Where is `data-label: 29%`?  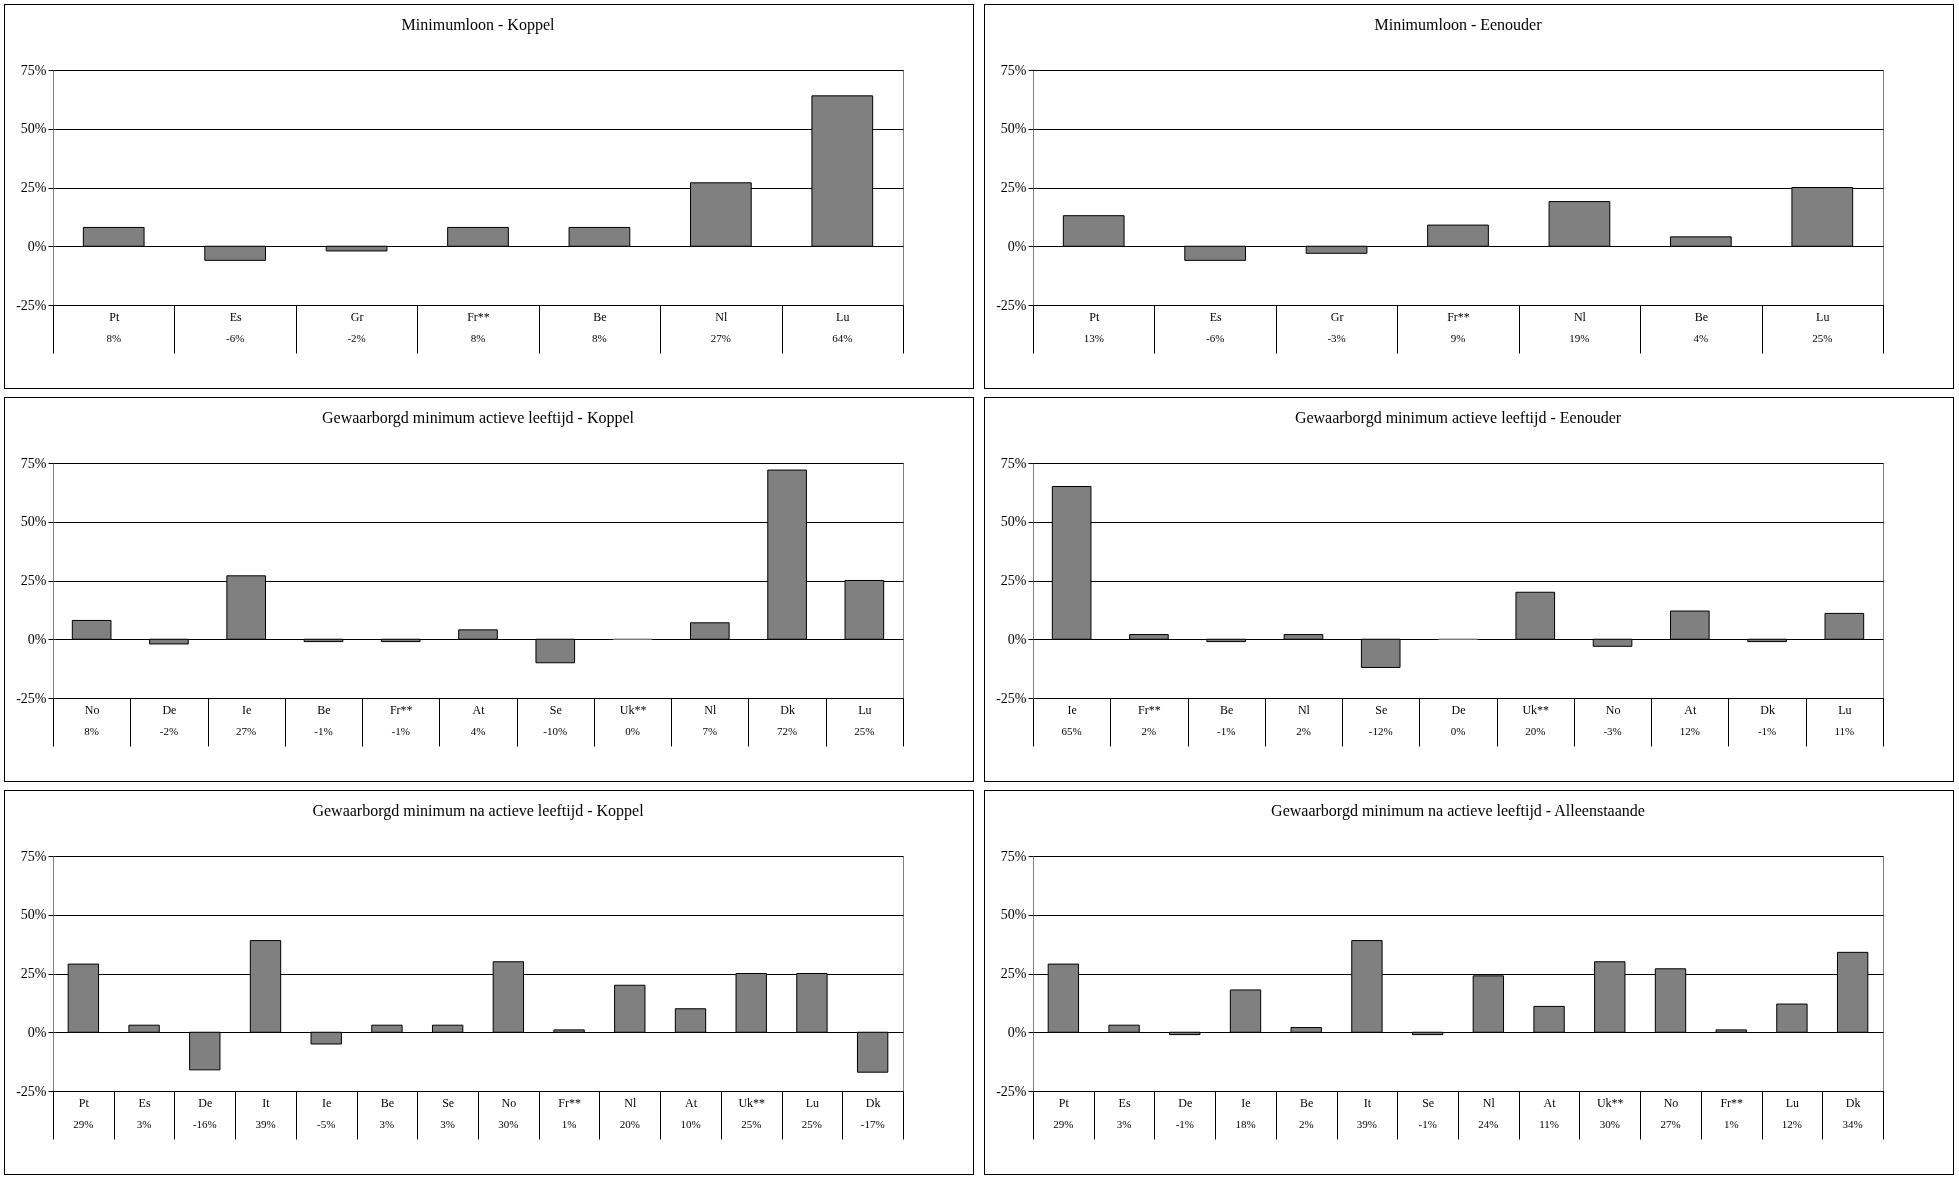
data-label: 29% is located at coordinates (83, 1124).